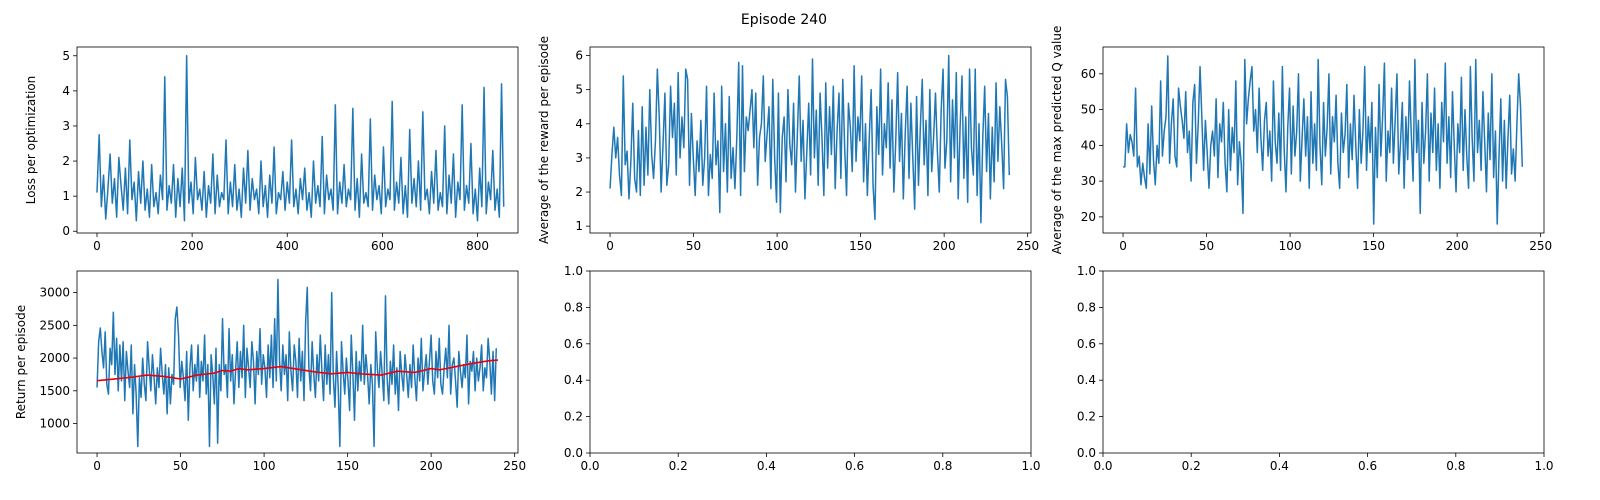 Image resolution: width=1600 pixels, height=500 pixels. I want to click on y-axis-label: Average of the max predicted Q value, so click(1057, 140).